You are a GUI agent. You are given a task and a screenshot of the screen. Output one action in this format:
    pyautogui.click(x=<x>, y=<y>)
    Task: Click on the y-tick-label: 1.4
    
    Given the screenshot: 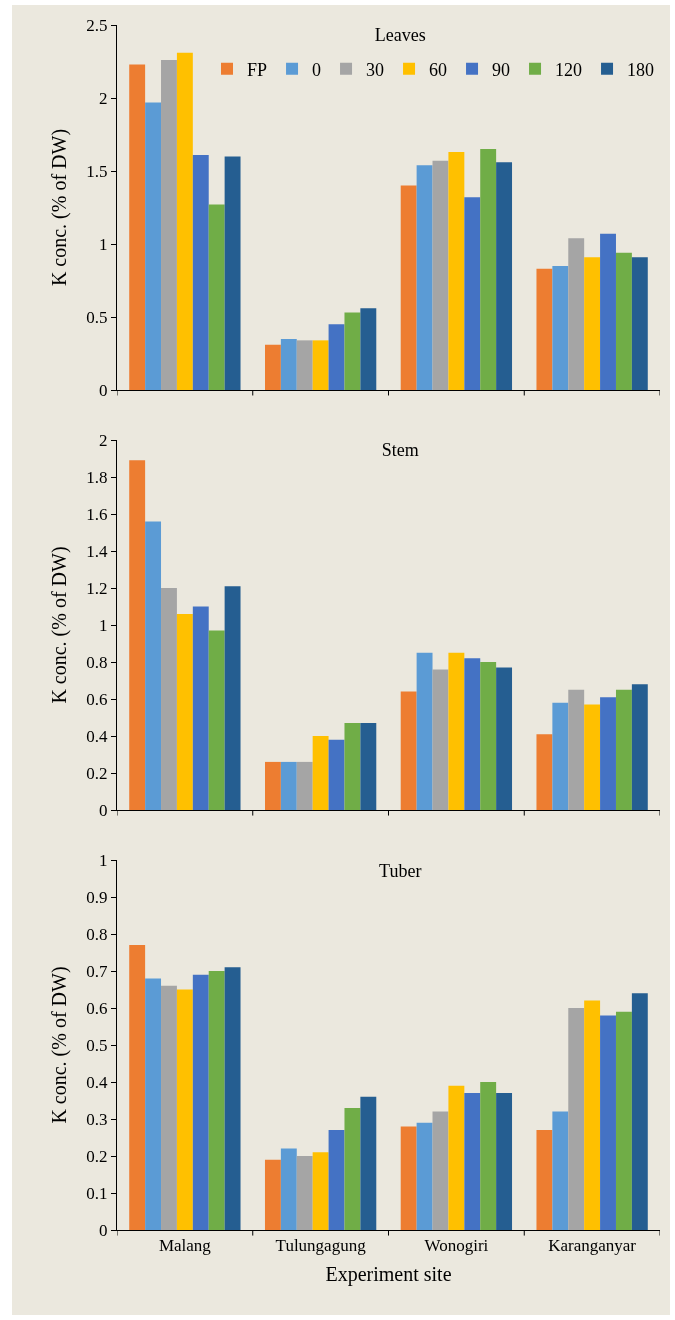 What is the action you would take?
    pyautogui.click(x=97, y=551)
    